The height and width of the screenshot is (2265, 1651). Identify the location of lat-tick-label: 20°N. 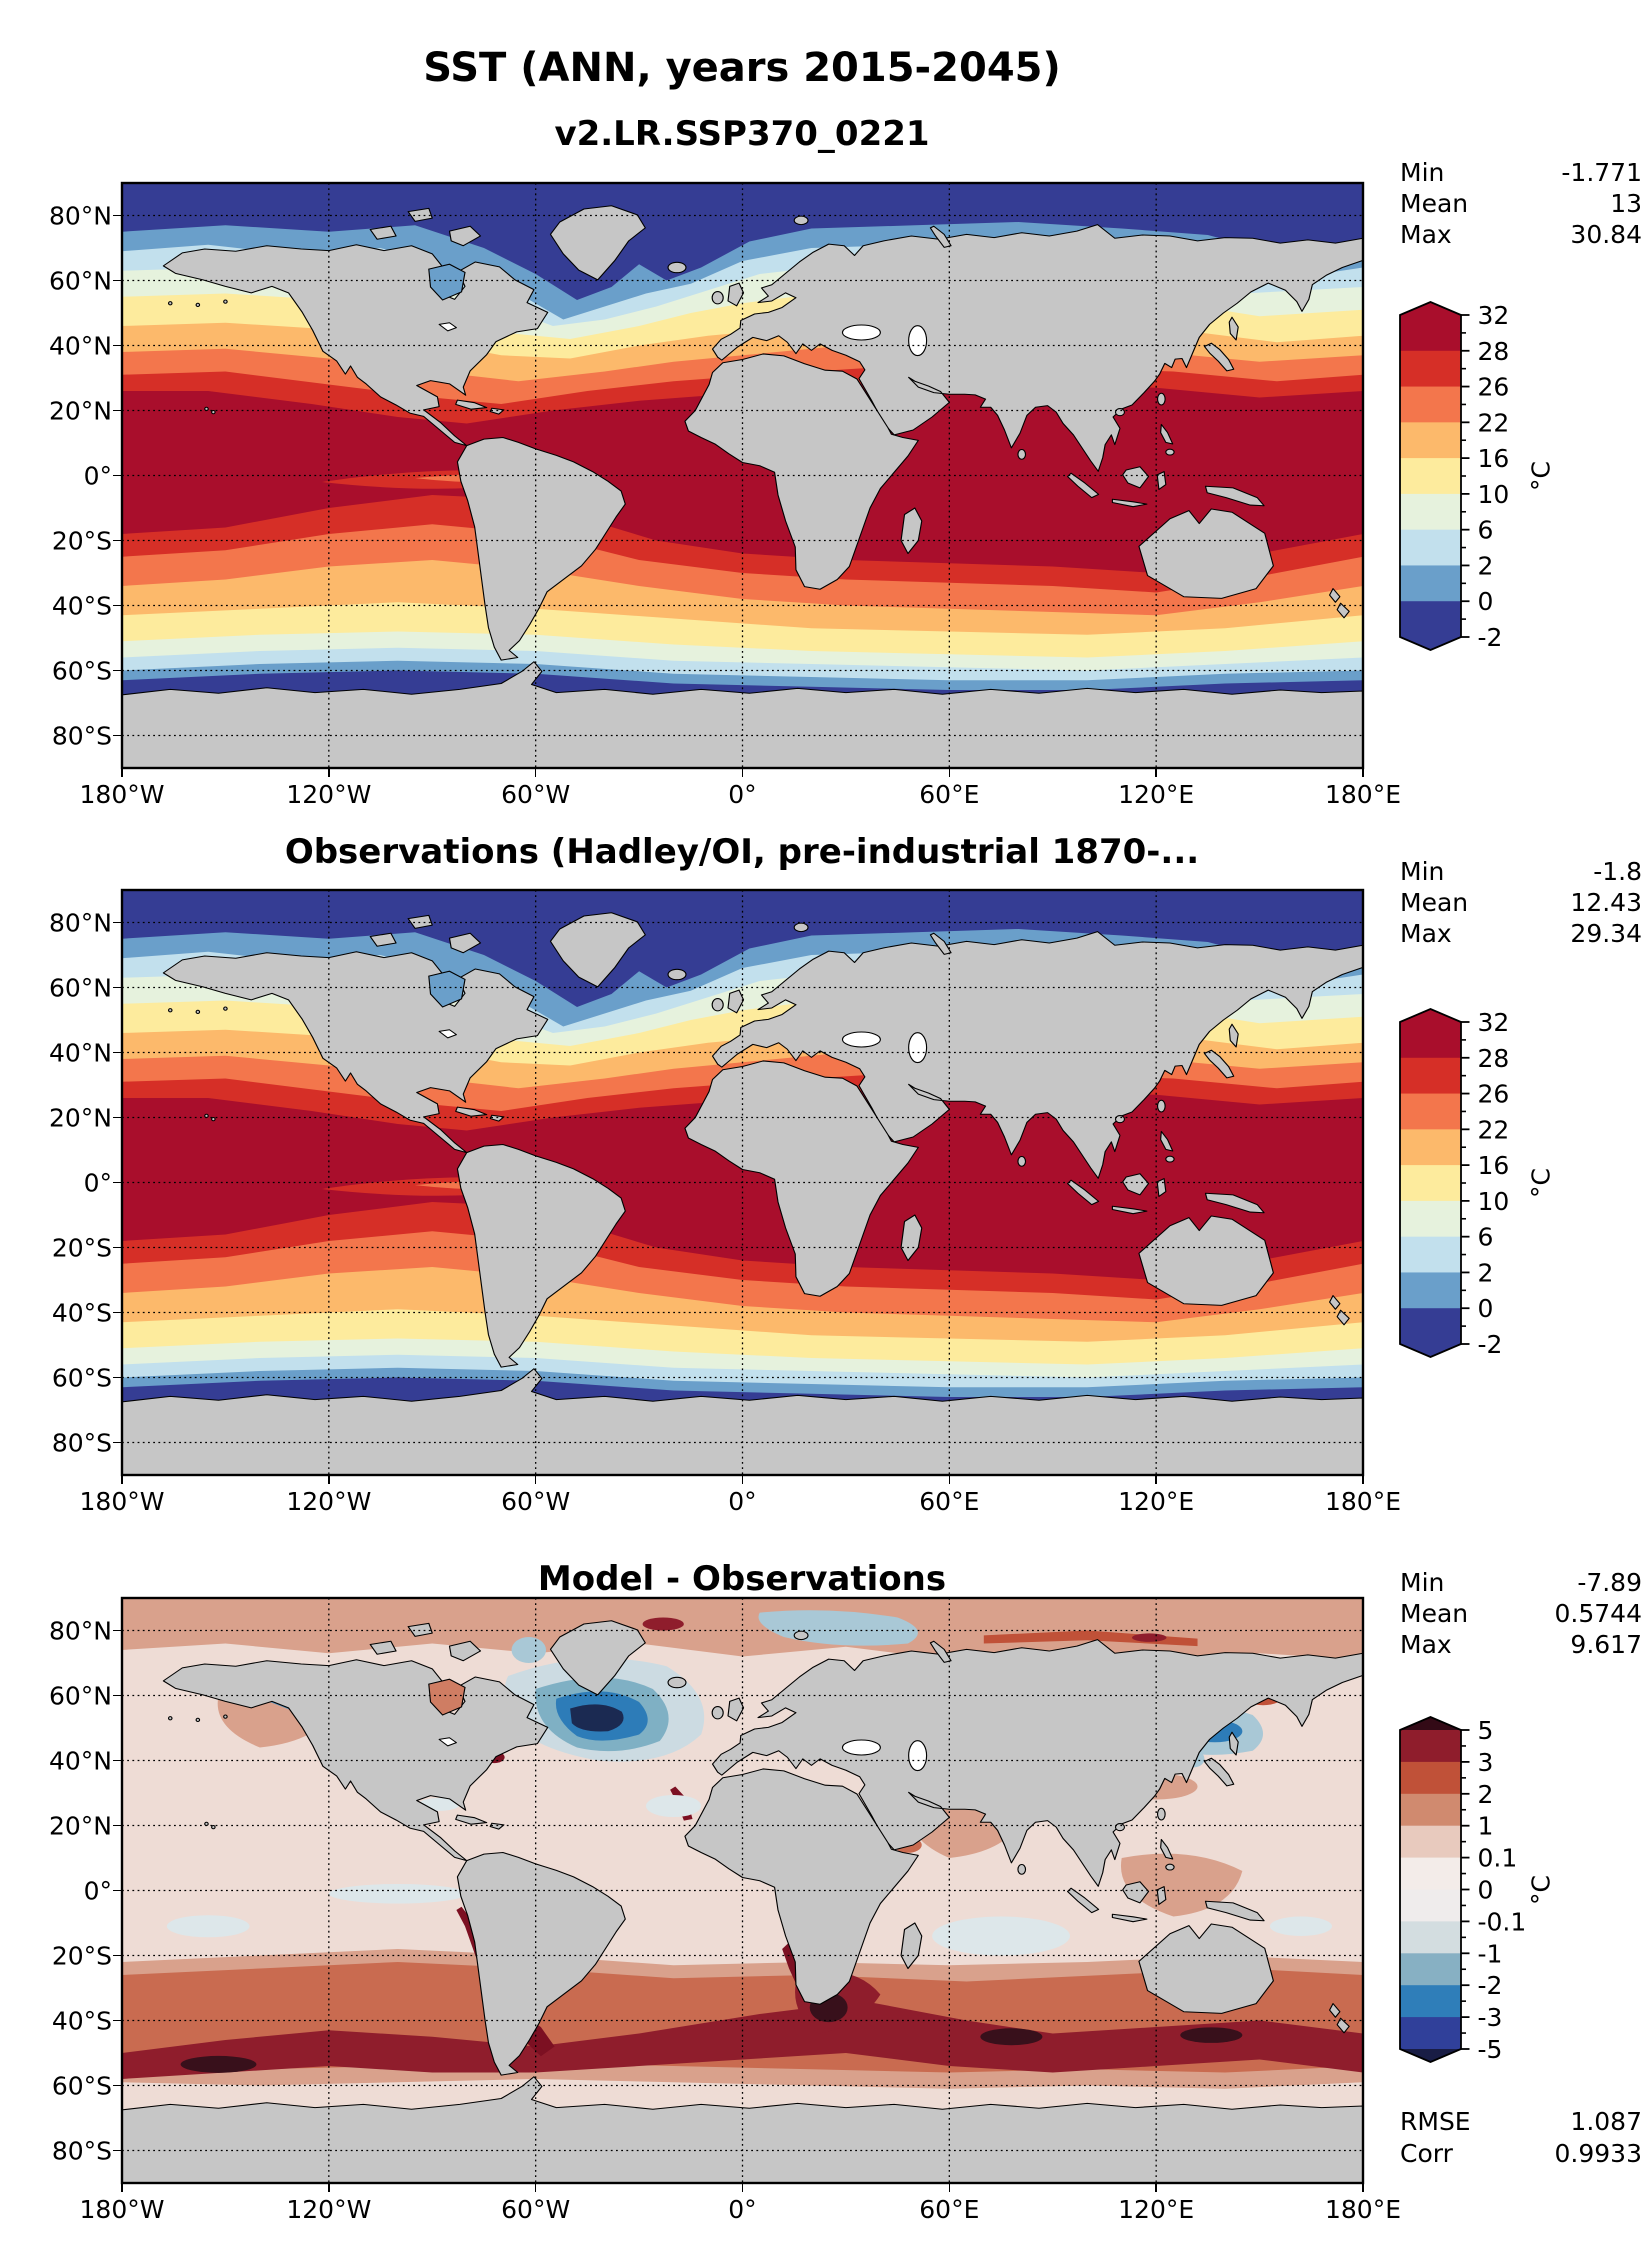
(80, 1117).